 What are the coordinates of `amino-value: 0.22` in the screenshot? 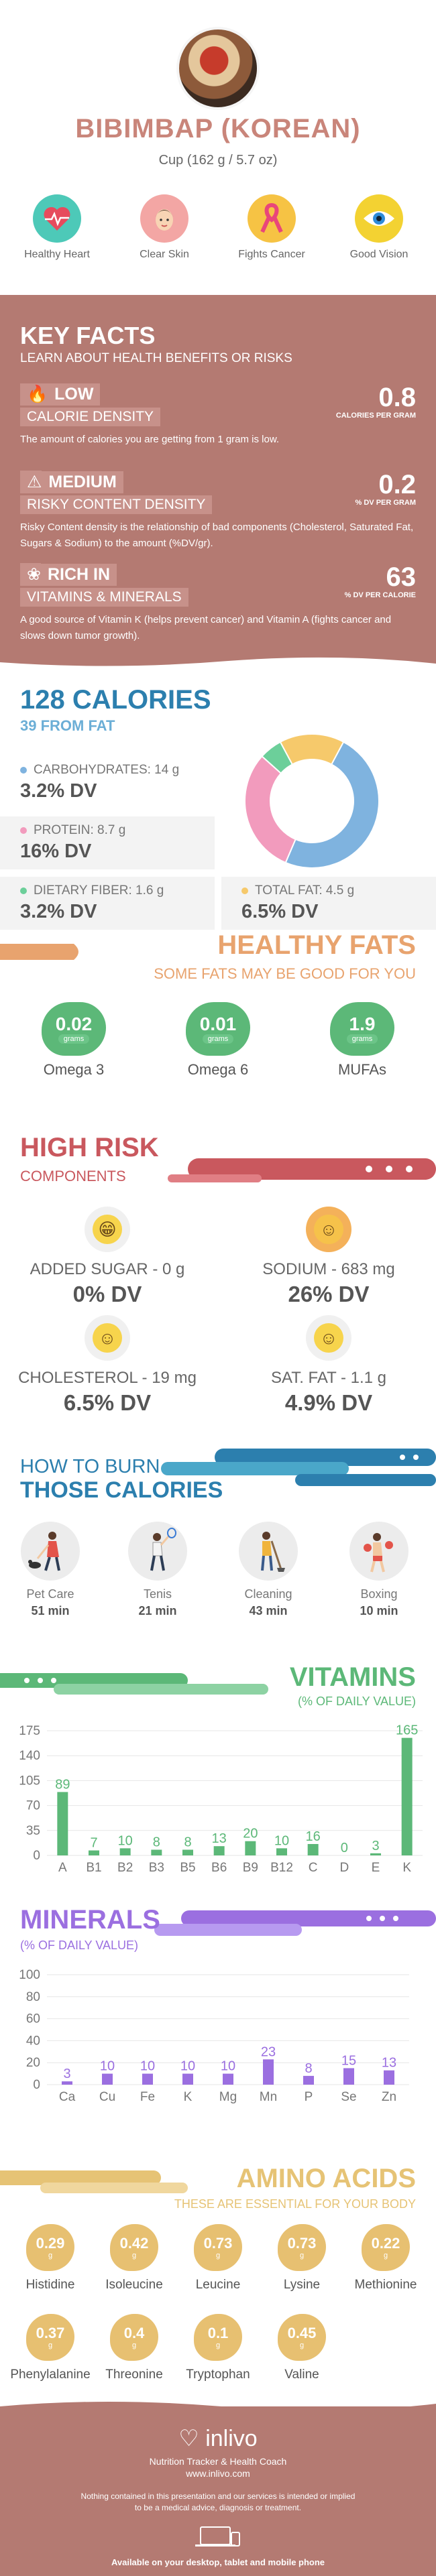 It's located at (385, 2243).